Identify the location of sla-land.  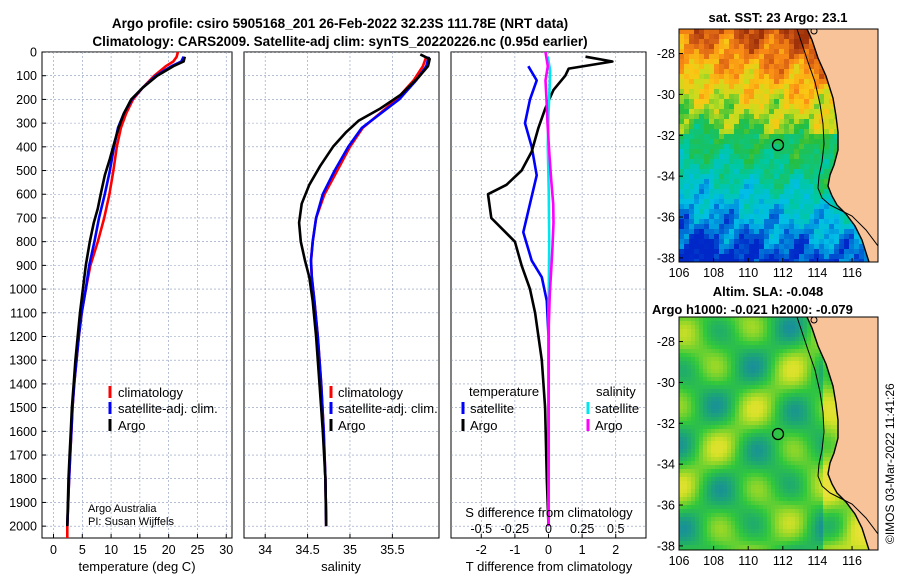
(839, 433).